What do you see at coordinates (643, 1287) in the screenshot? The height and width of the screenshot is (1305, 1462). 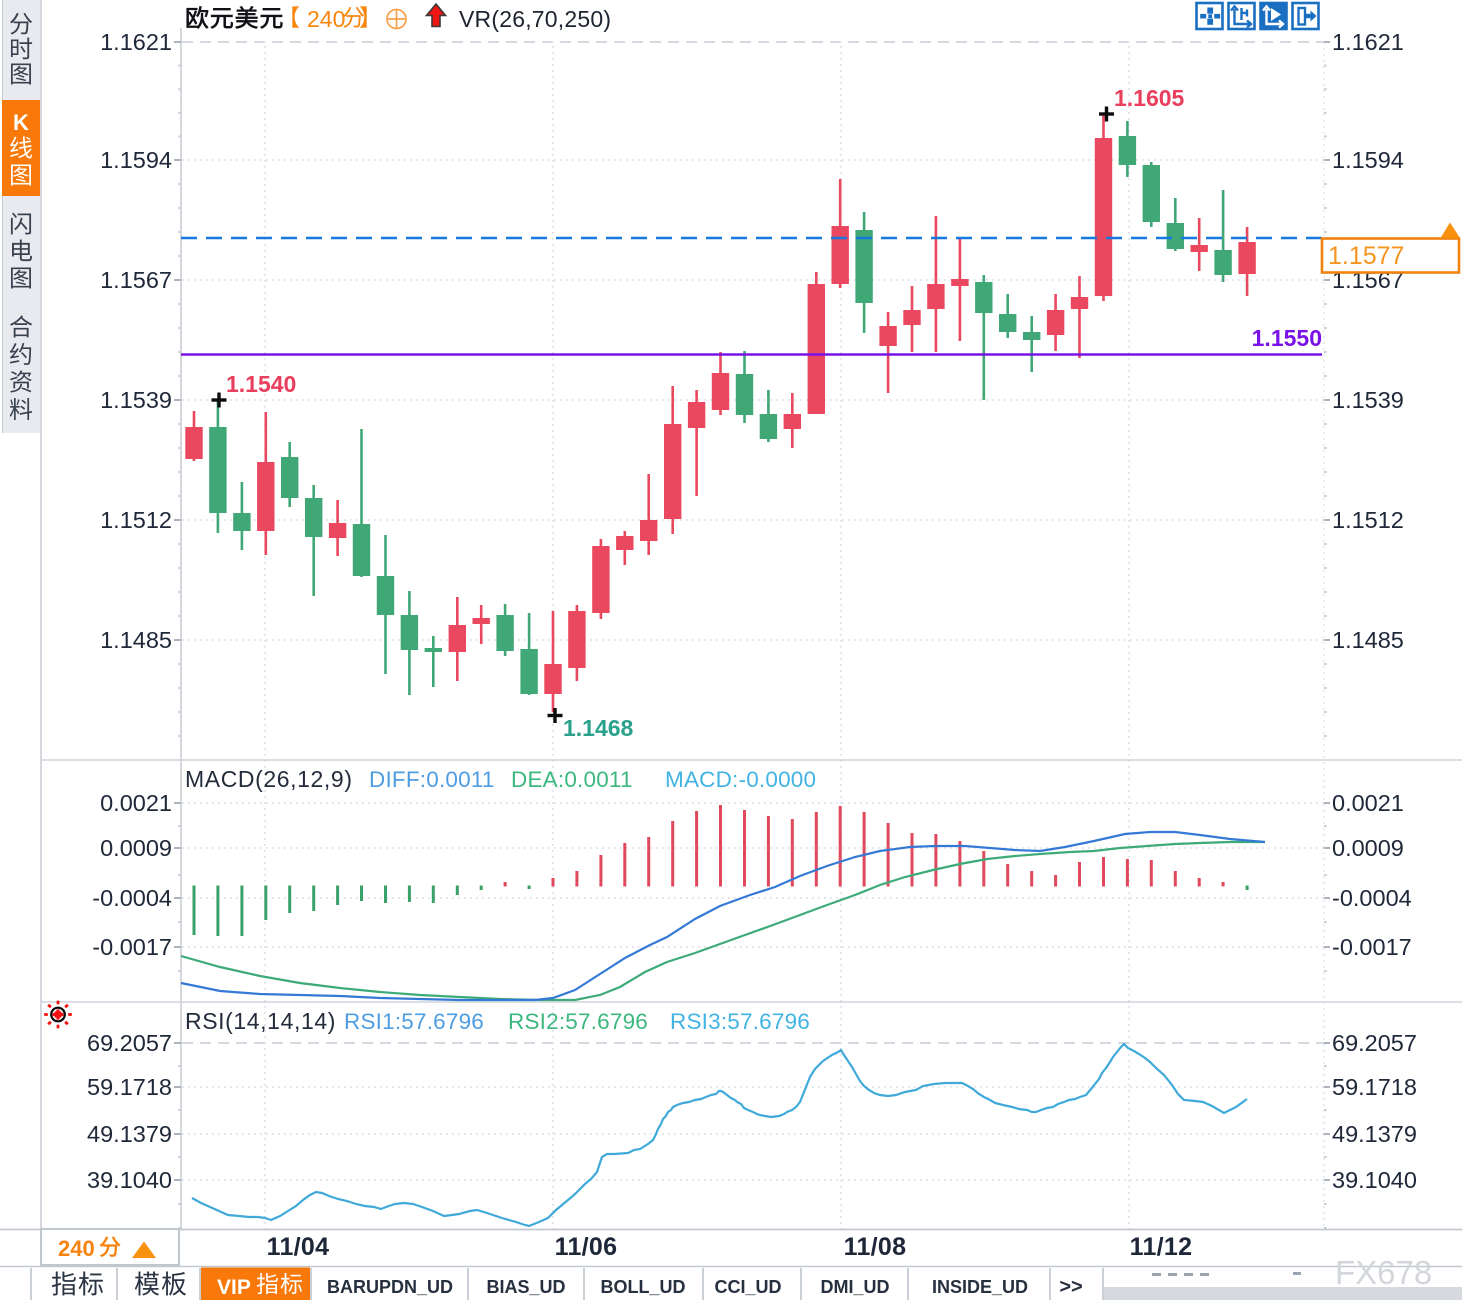 I see `svg-text: BOLL_UD` at bounding box center [643, 1287].